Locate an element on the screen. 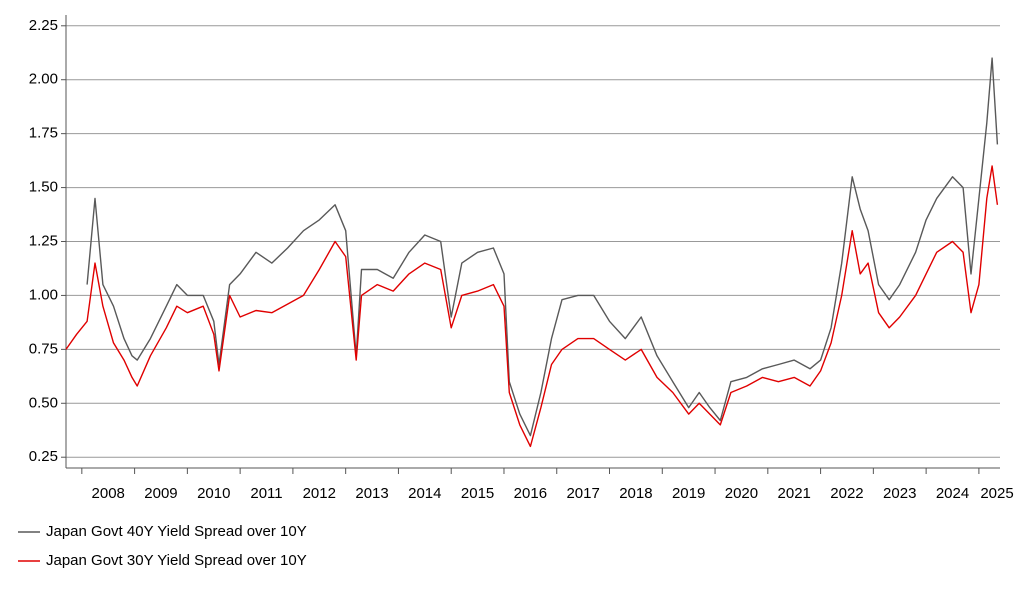 The height and width of the screenshot is (597, 1022). x-tick-label: 2023 is located at coordinates (899, 493).